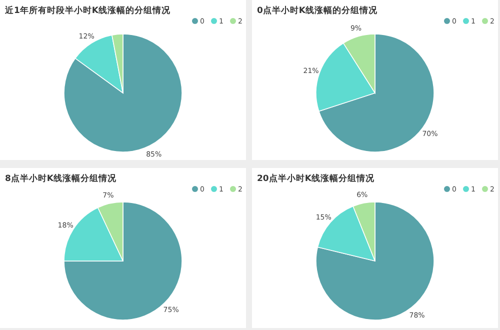 The image size is (500, 330). I want to click on chart-title: 近1年所有时段半小时K线涨幅的分组情况, so click(88, 10).